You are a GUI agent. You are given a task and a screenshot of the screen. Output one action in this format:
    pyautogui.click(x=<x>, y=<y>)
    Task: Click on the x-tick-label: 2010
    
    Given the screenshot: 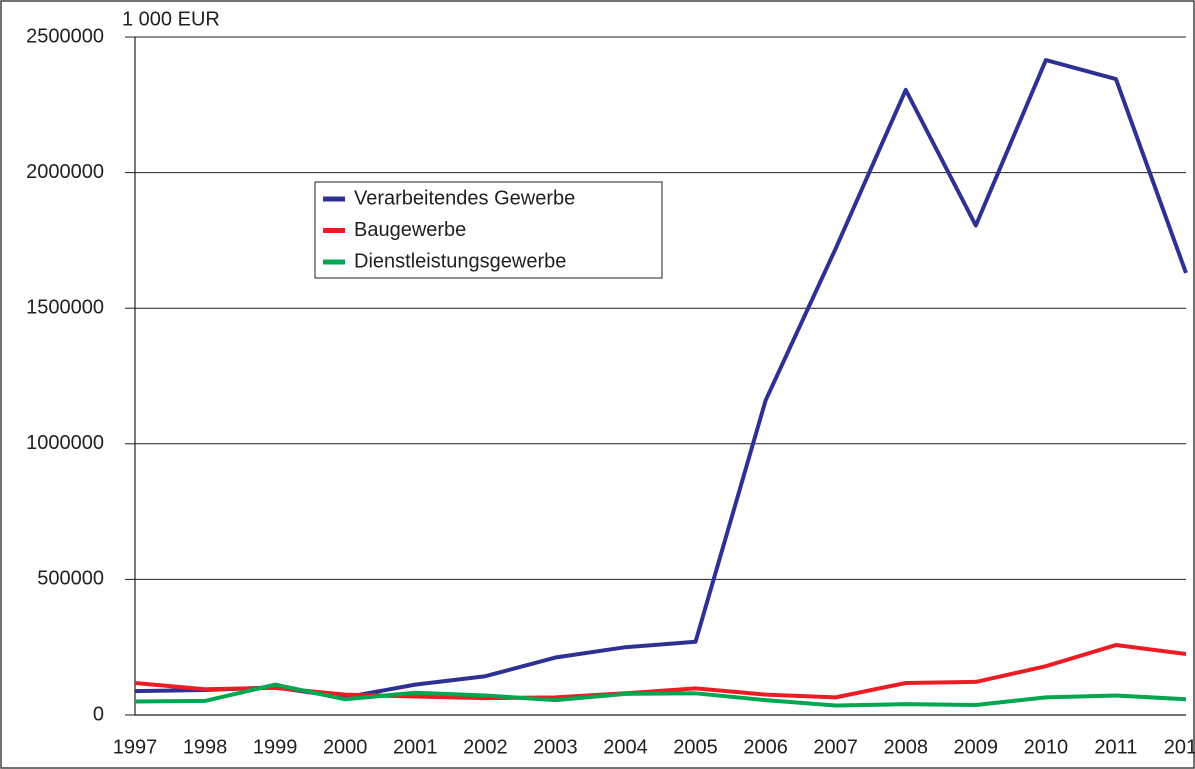 What is the action you would take?
    pyautogui.click(x=1046, y=747)
    